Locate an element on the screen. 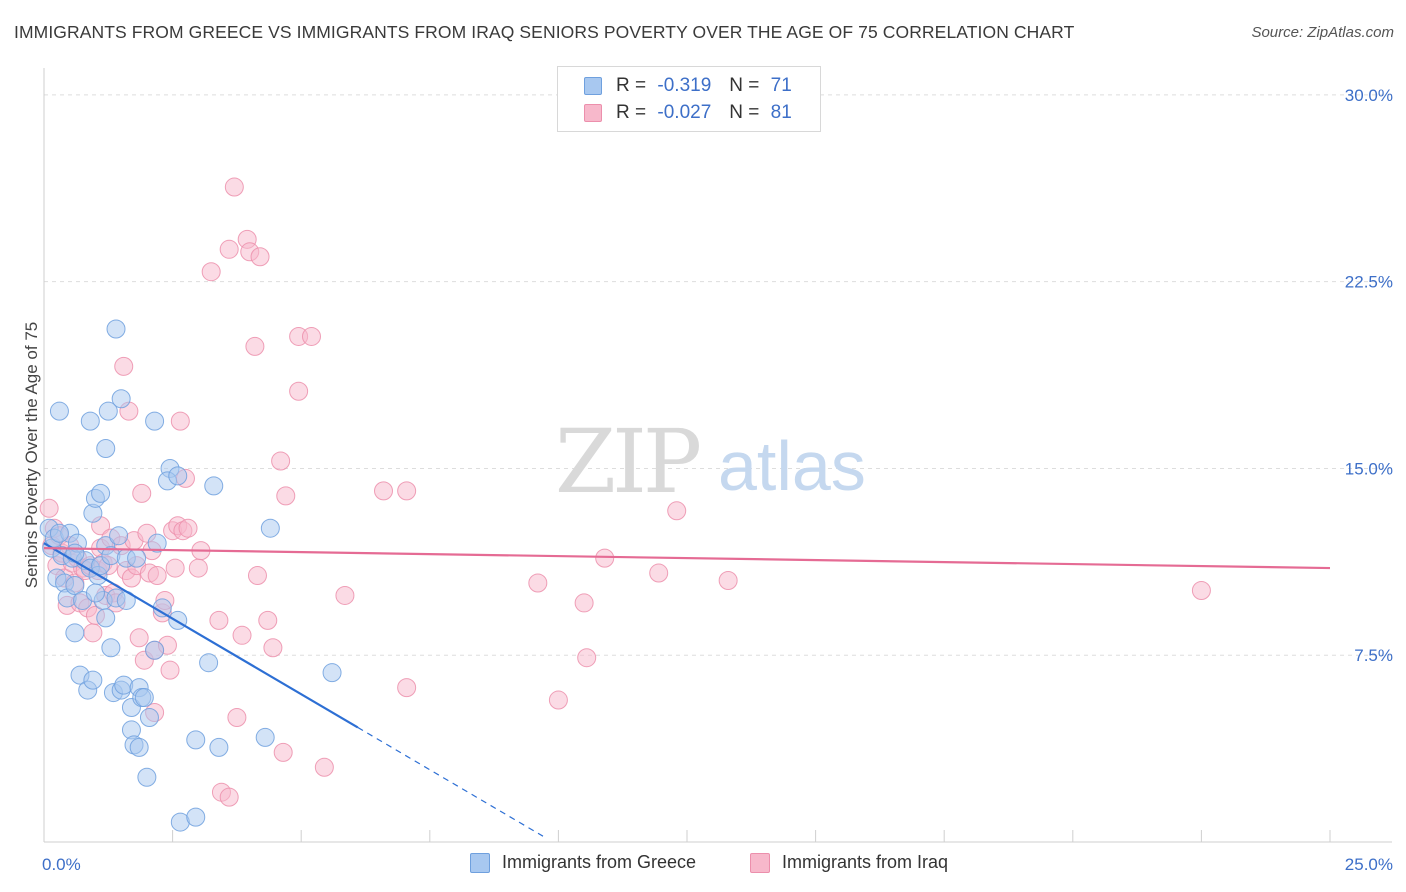  source-credit: Source: ZipAtlas.com is located at coordinates (1322, 32).